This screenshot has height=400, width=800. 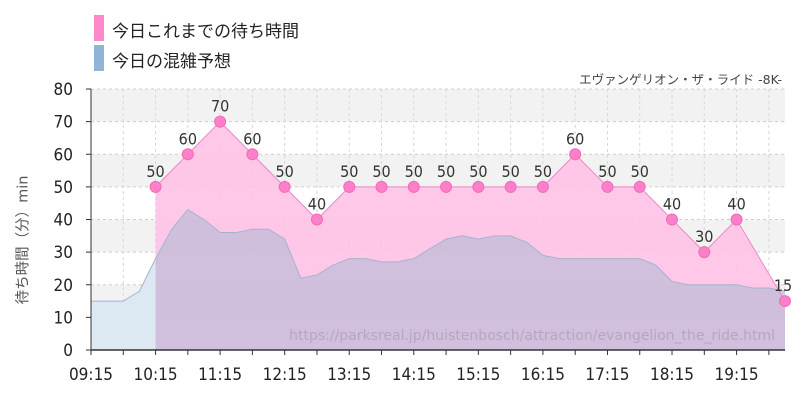 I want to click on x-tick-label: 18:15, so click(x=672, y=375).